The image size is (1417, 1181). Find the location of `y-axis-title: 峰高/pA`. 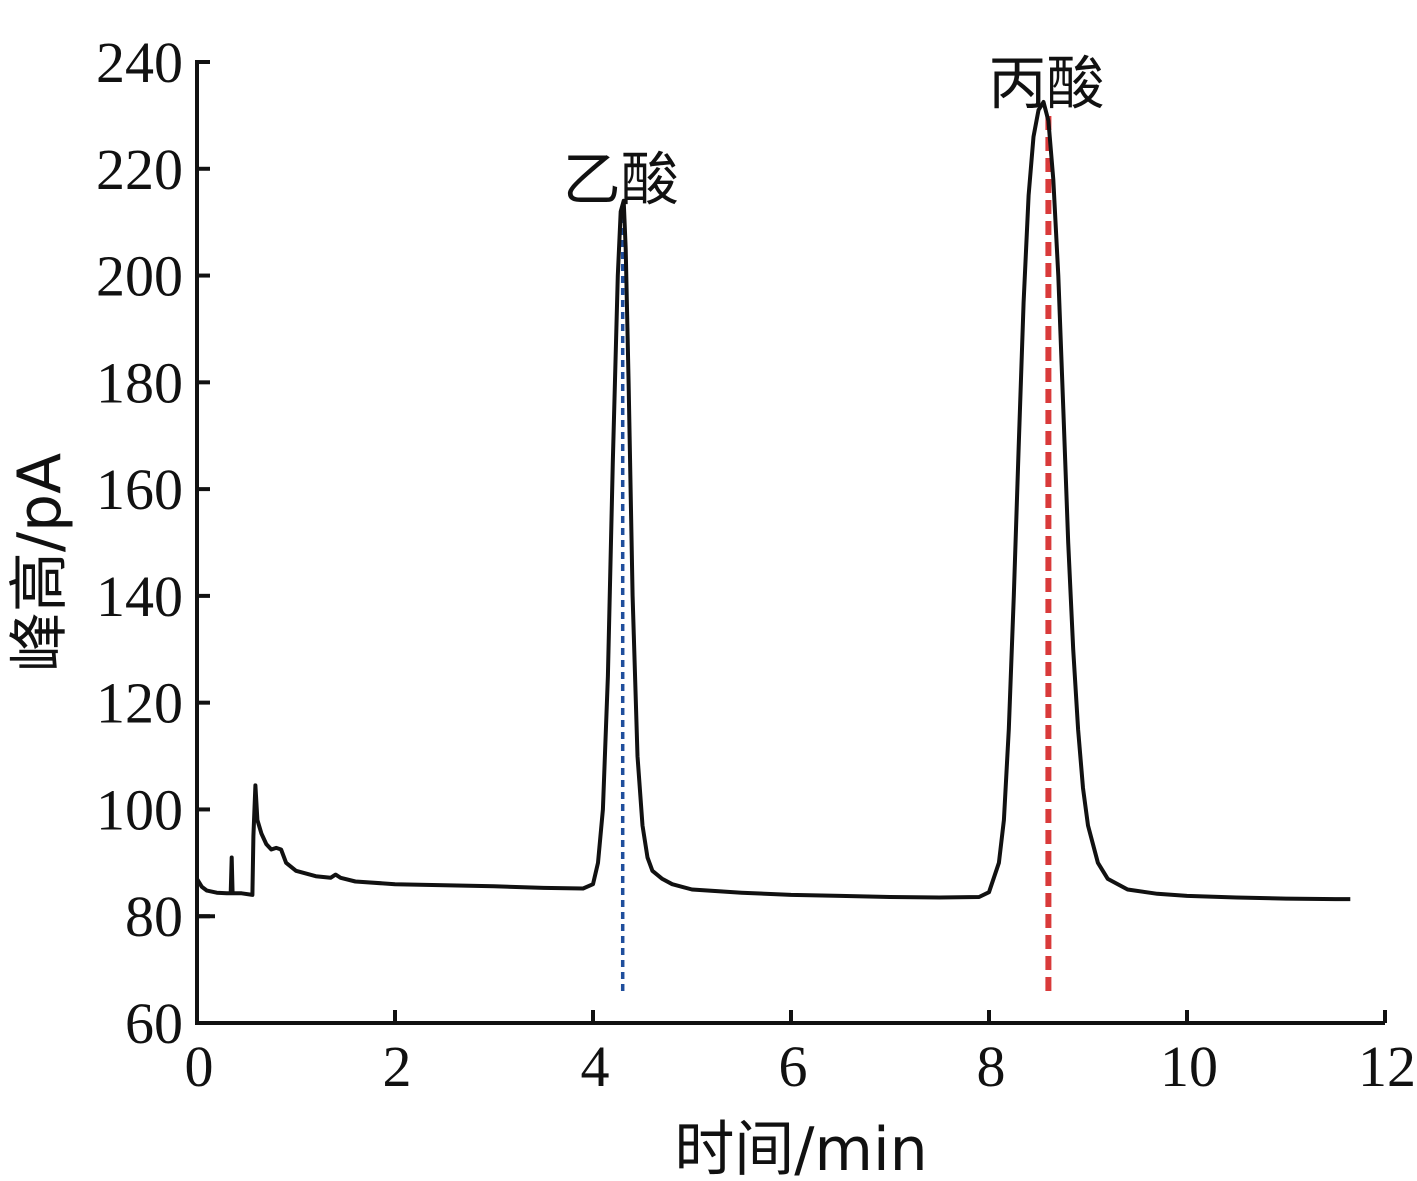

y-axis-title: 峰高/pA is located at coordinates (40, 562).